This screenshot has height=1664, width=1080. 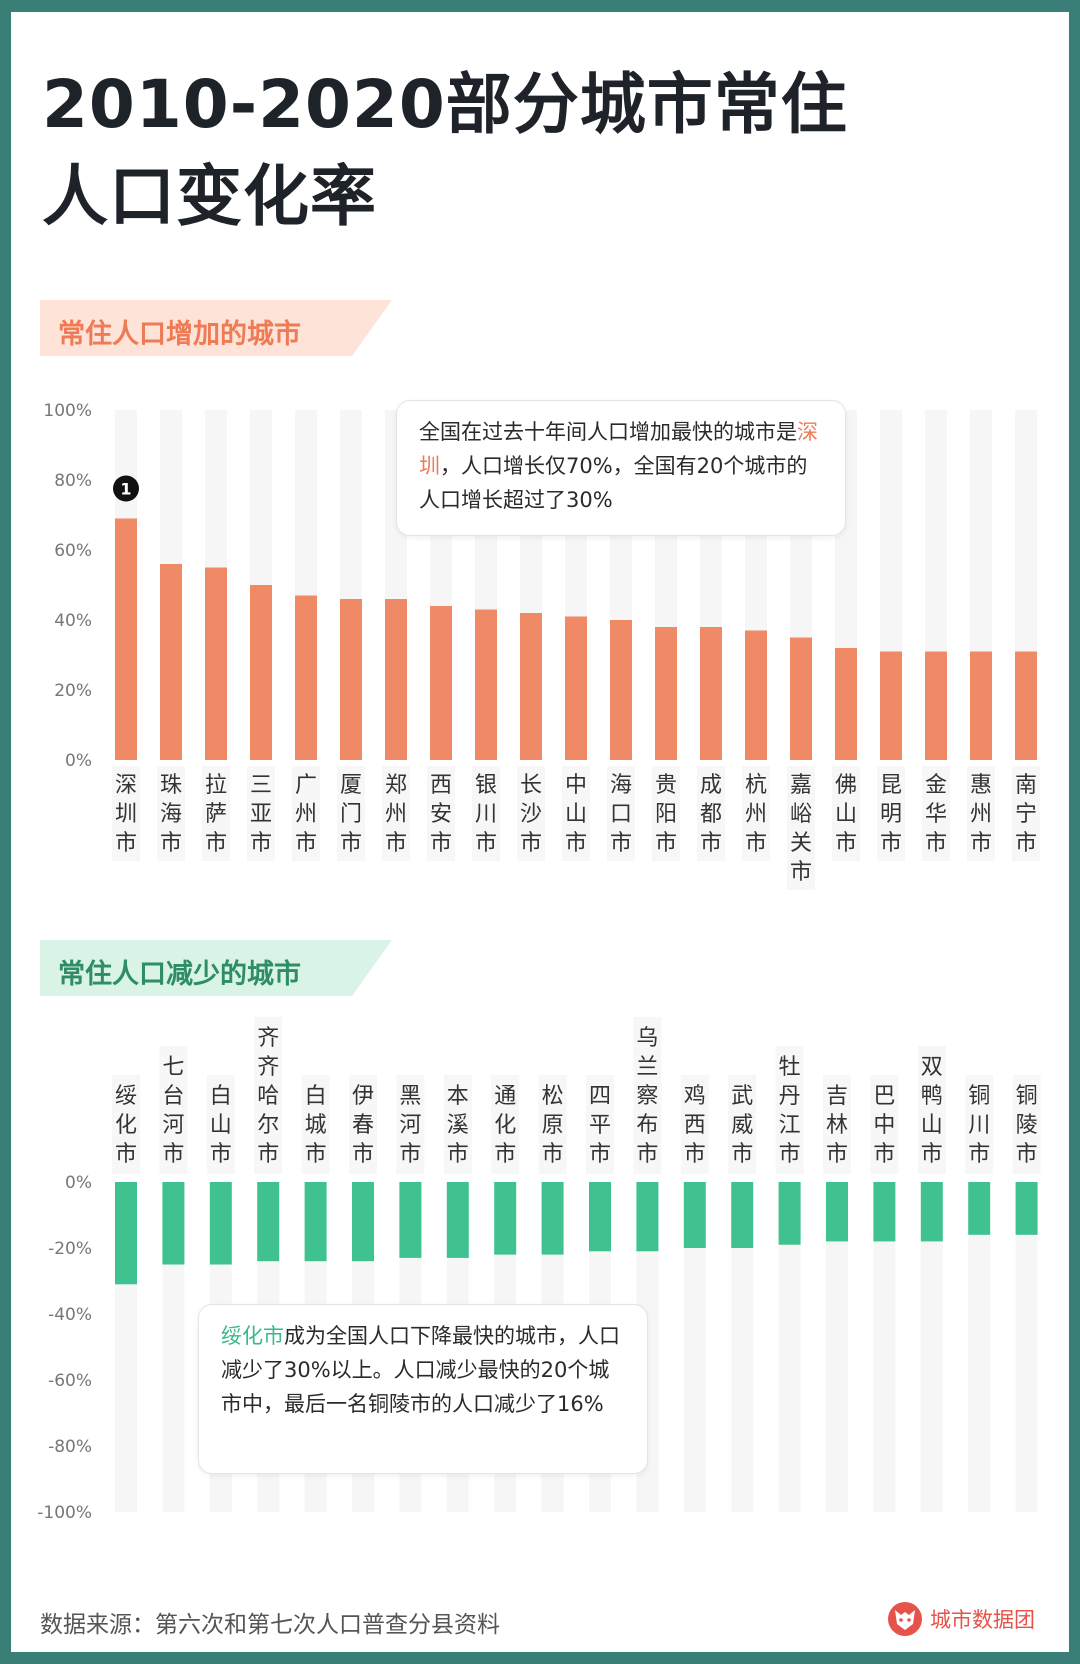 I want to click on increase-section-heading: 常住人口增加的城市, so click(x=216, y=328).